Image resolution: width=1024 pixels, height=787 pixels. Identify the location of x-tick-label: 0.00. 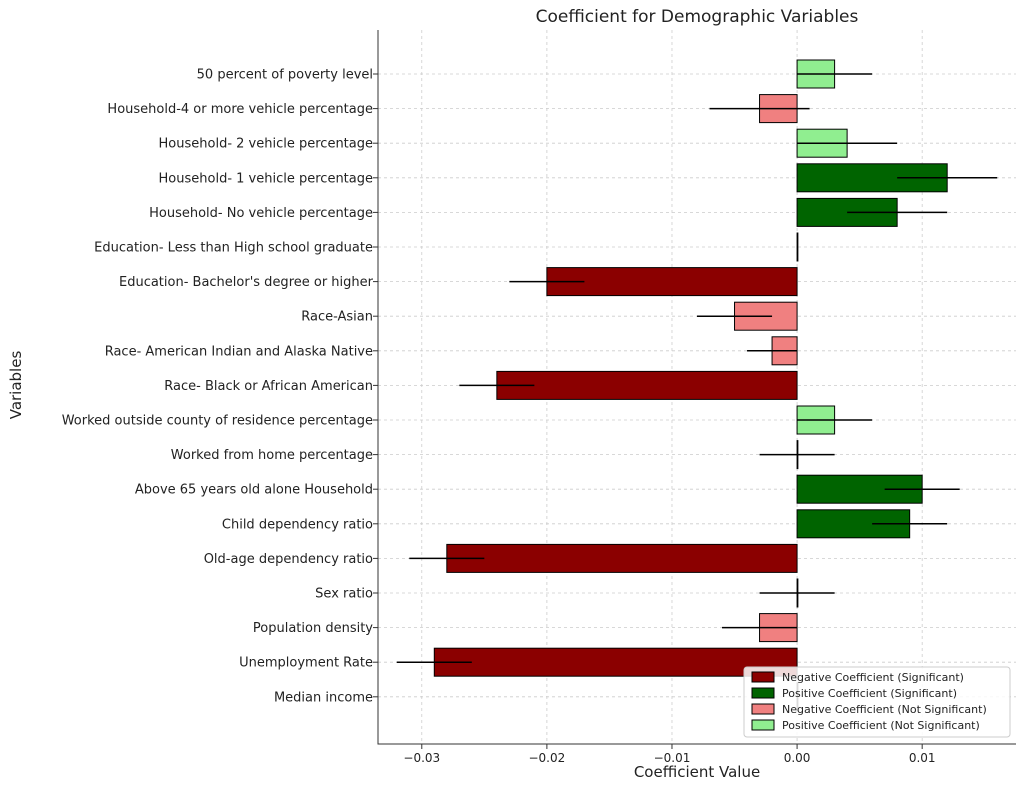
(797, 758).